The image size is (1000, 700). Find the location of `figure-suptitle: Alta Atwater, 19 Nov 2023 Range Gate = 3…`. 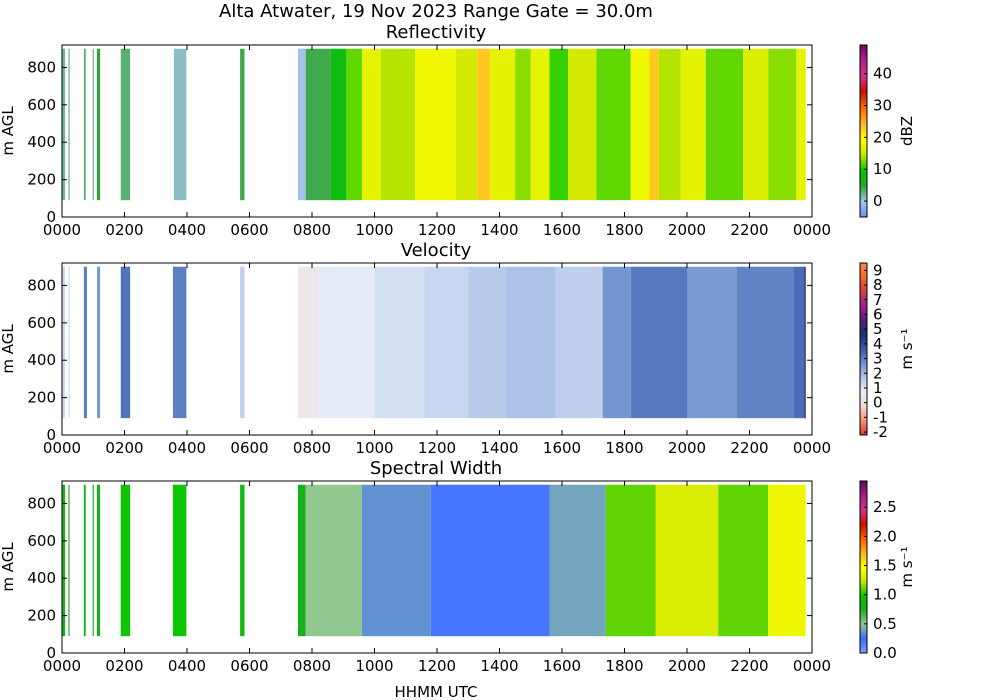

figure-suptitle: Alta Atwater, 19 Nov 2023 Range Gate = 3… is located at coordinates (436, 11).